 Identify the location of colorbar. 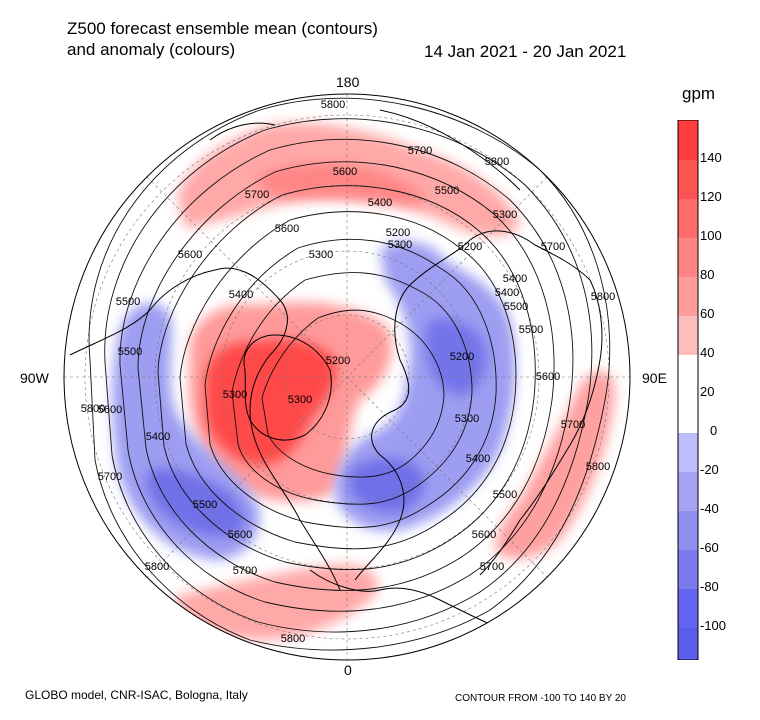
(688, 390).